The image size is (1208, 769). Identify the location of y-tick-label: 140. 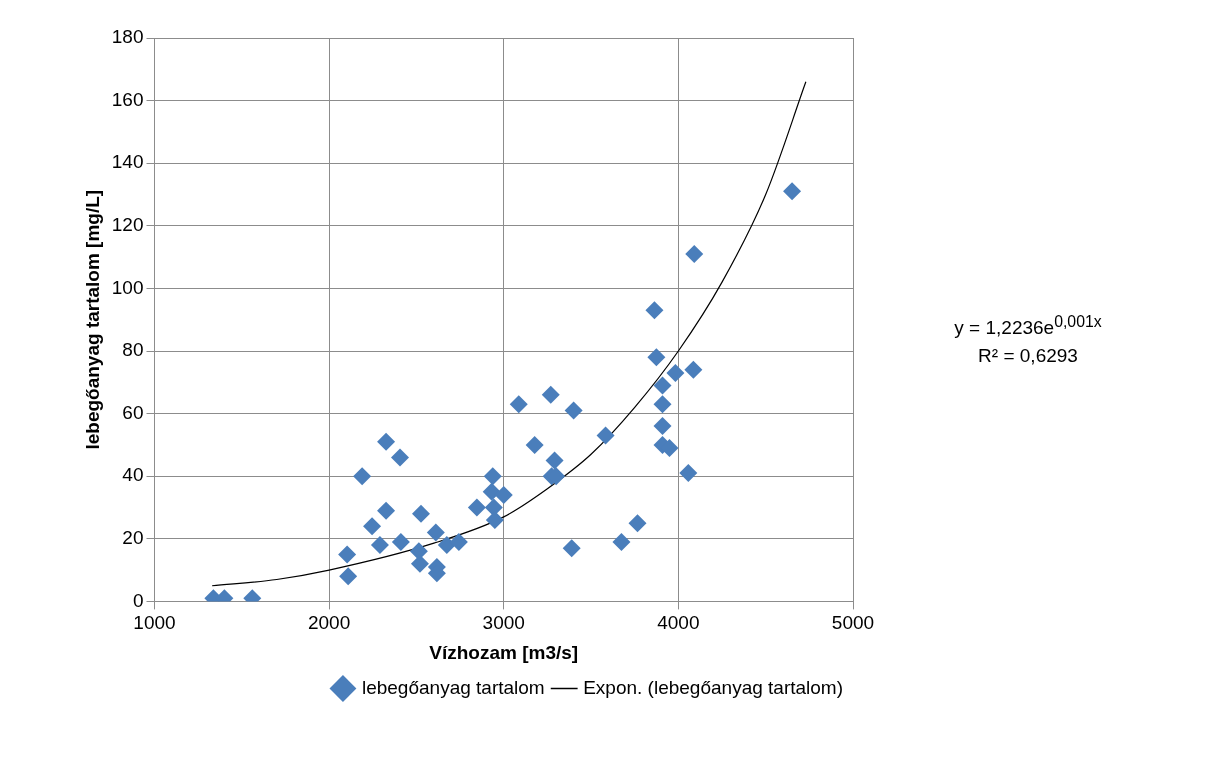
(127, 162).